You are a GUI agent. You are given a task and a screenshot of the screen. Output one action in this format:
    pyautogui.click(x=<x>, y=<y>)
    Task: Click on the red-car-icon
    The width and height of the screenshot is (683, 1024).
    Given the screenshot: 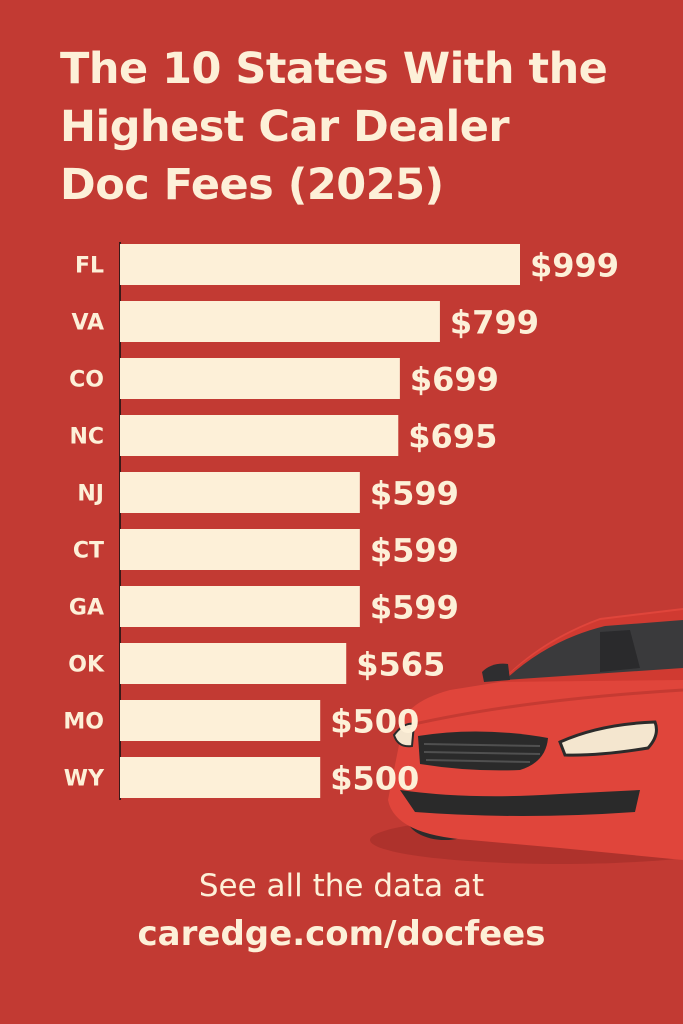 What is the action you would take?
    pyautogui.click(x=526, y=736)
    